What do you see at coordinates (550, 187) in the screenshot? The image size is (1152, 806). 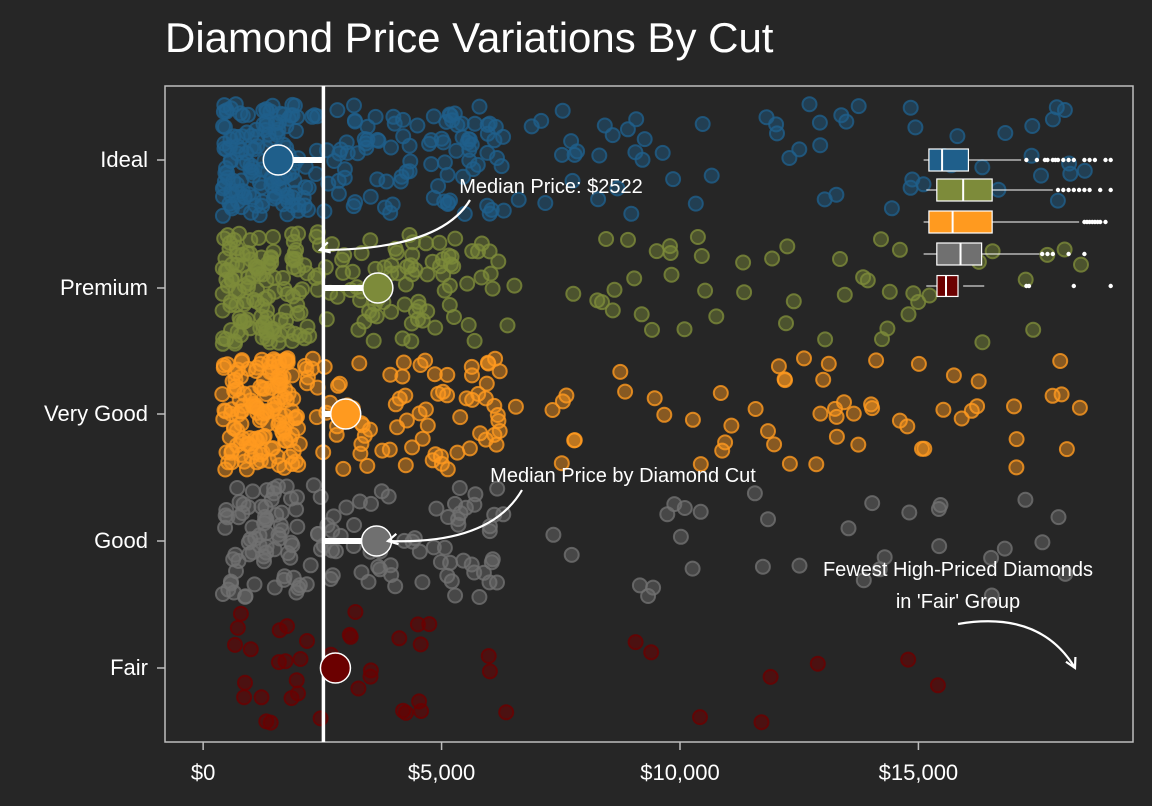 I see `annotation-text: Median Price: $2522` at bounding box center [550, 187].